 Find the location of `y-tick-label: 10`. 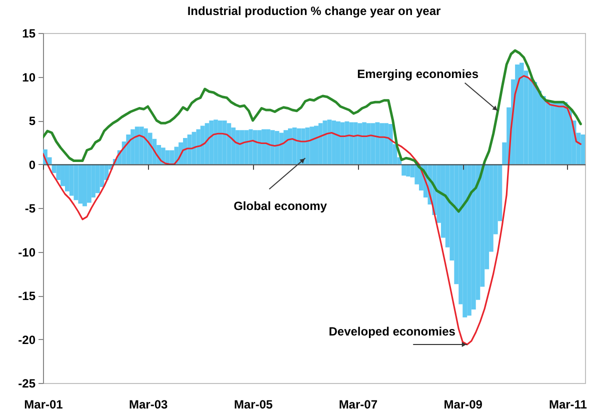

y-tick-label: 10 is located at coordinates (29, 77).